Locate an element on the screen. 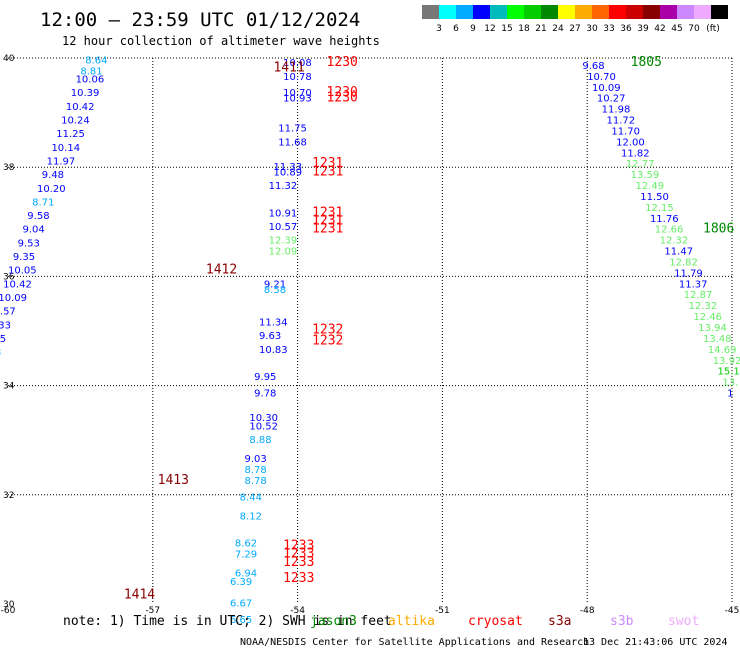  colorbar-label: 27 is located at coordinates (574, 29).